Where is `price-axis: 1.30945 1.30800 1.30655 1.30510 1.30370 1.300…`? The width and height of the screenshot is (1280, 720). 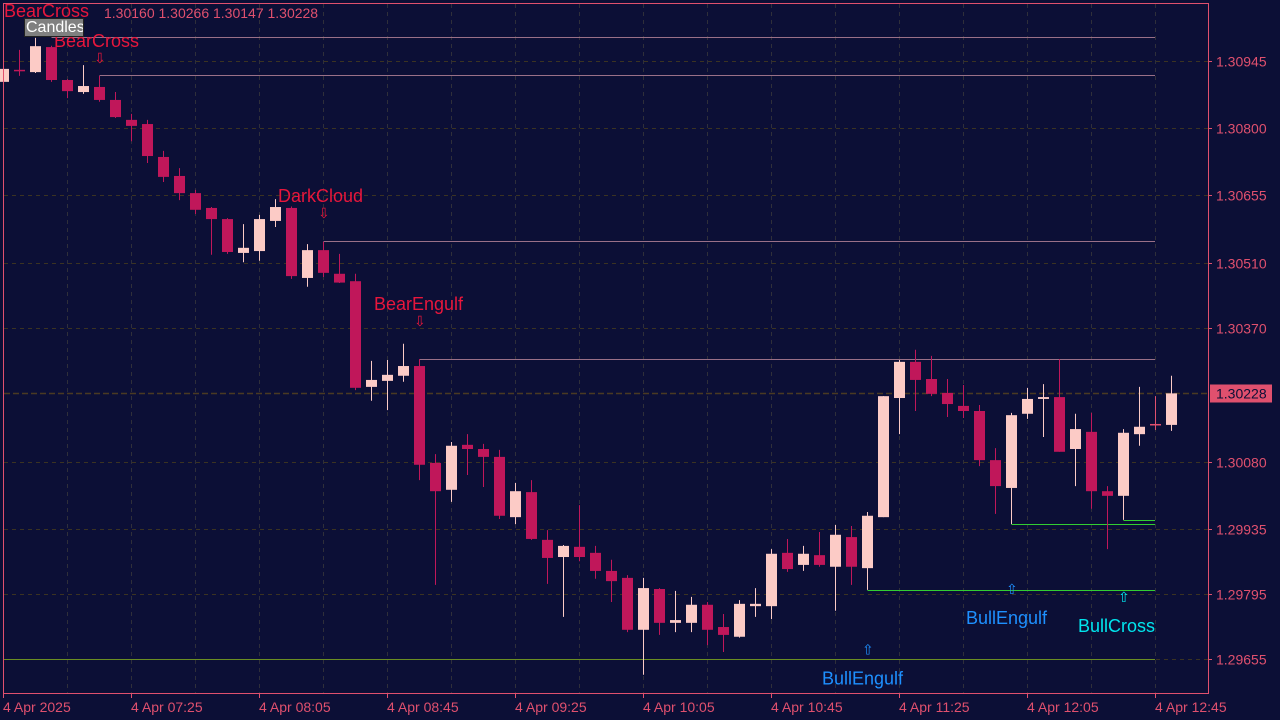
price-axis: 1.30945 1.30800 1.30655 1.30510 1.30370 1.300… is located at coordinates (1240, 361).